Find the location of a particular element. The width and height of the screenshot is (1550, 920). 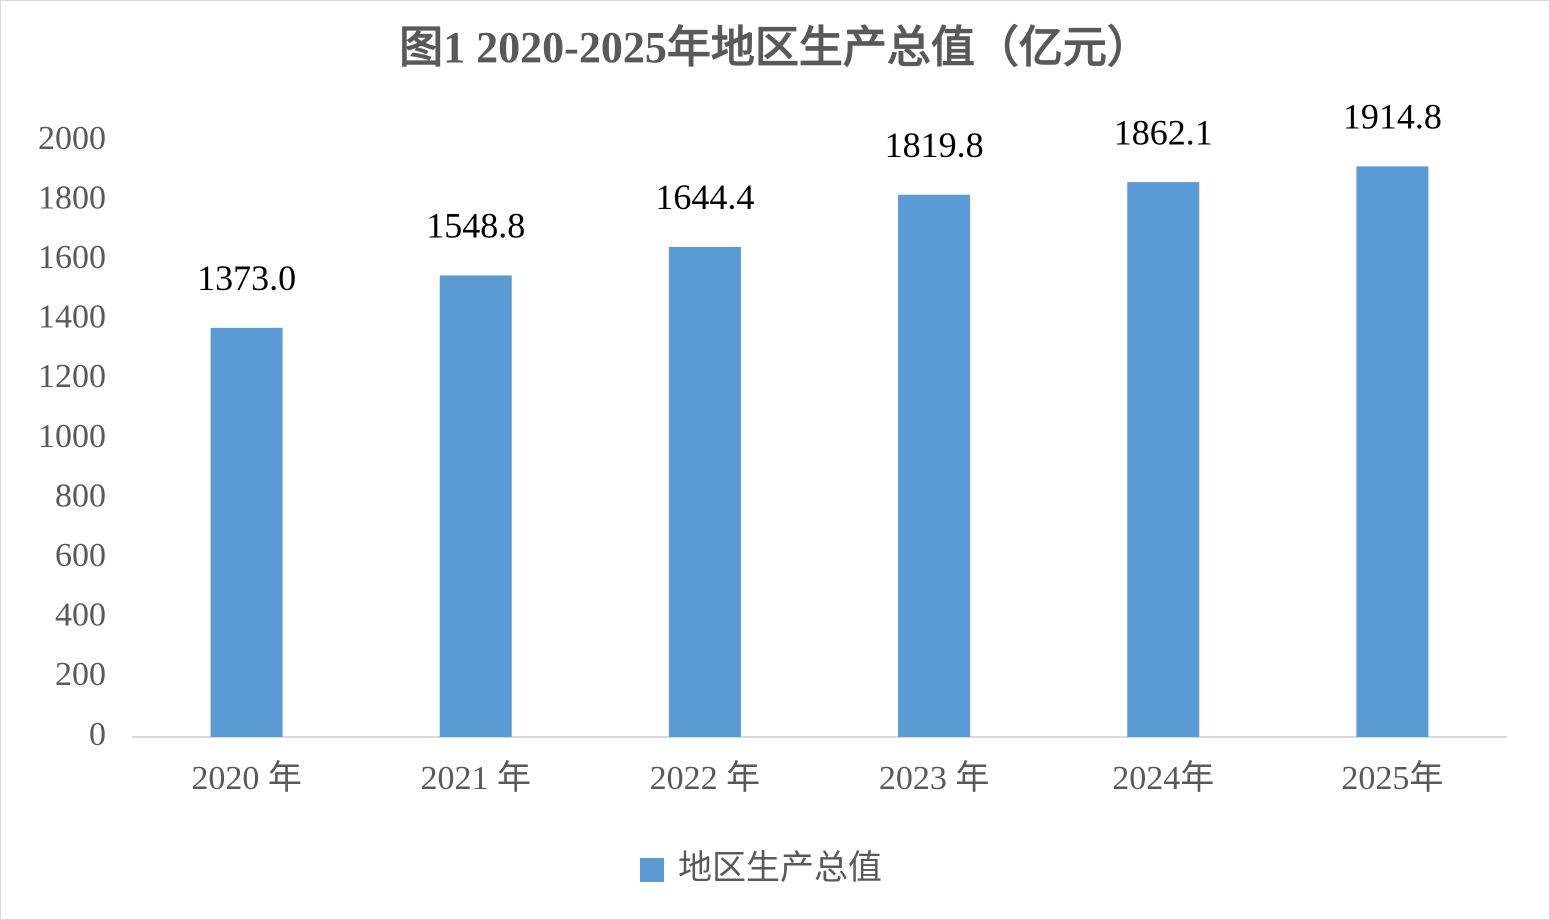

legend-label: 地区生产总值 is located at coordinates (780, 868).